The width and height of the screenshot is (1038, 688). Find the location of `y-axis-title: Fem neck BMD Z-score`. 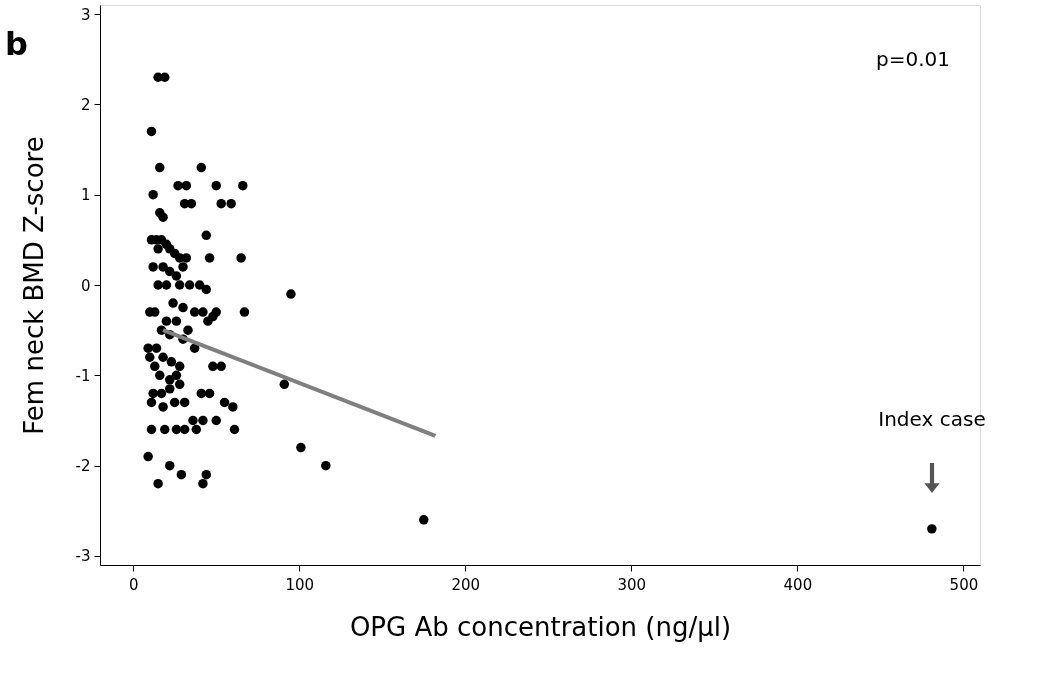

y-axis-title: Fem neck BMD Z-score is located at coordinates (33, 285).